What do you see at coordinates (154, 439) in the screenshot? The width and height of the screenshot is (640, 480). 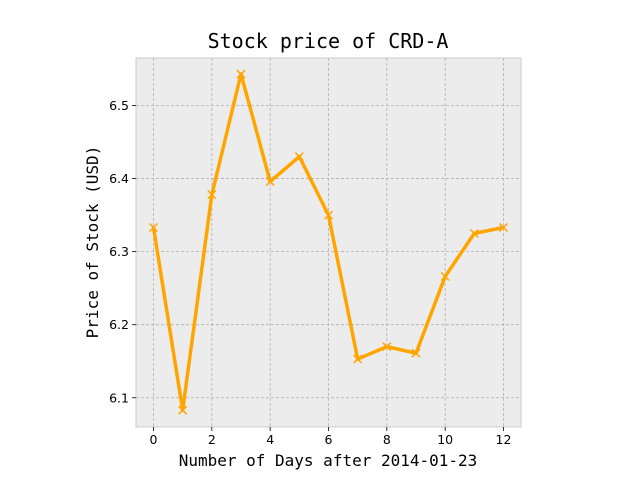 I see `x-tick-label: 0` at bounding box center [154, 439].